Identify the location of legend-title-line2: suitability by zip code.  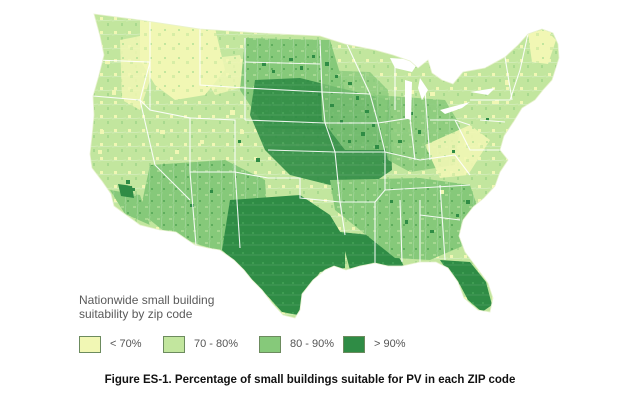
(136, 314).